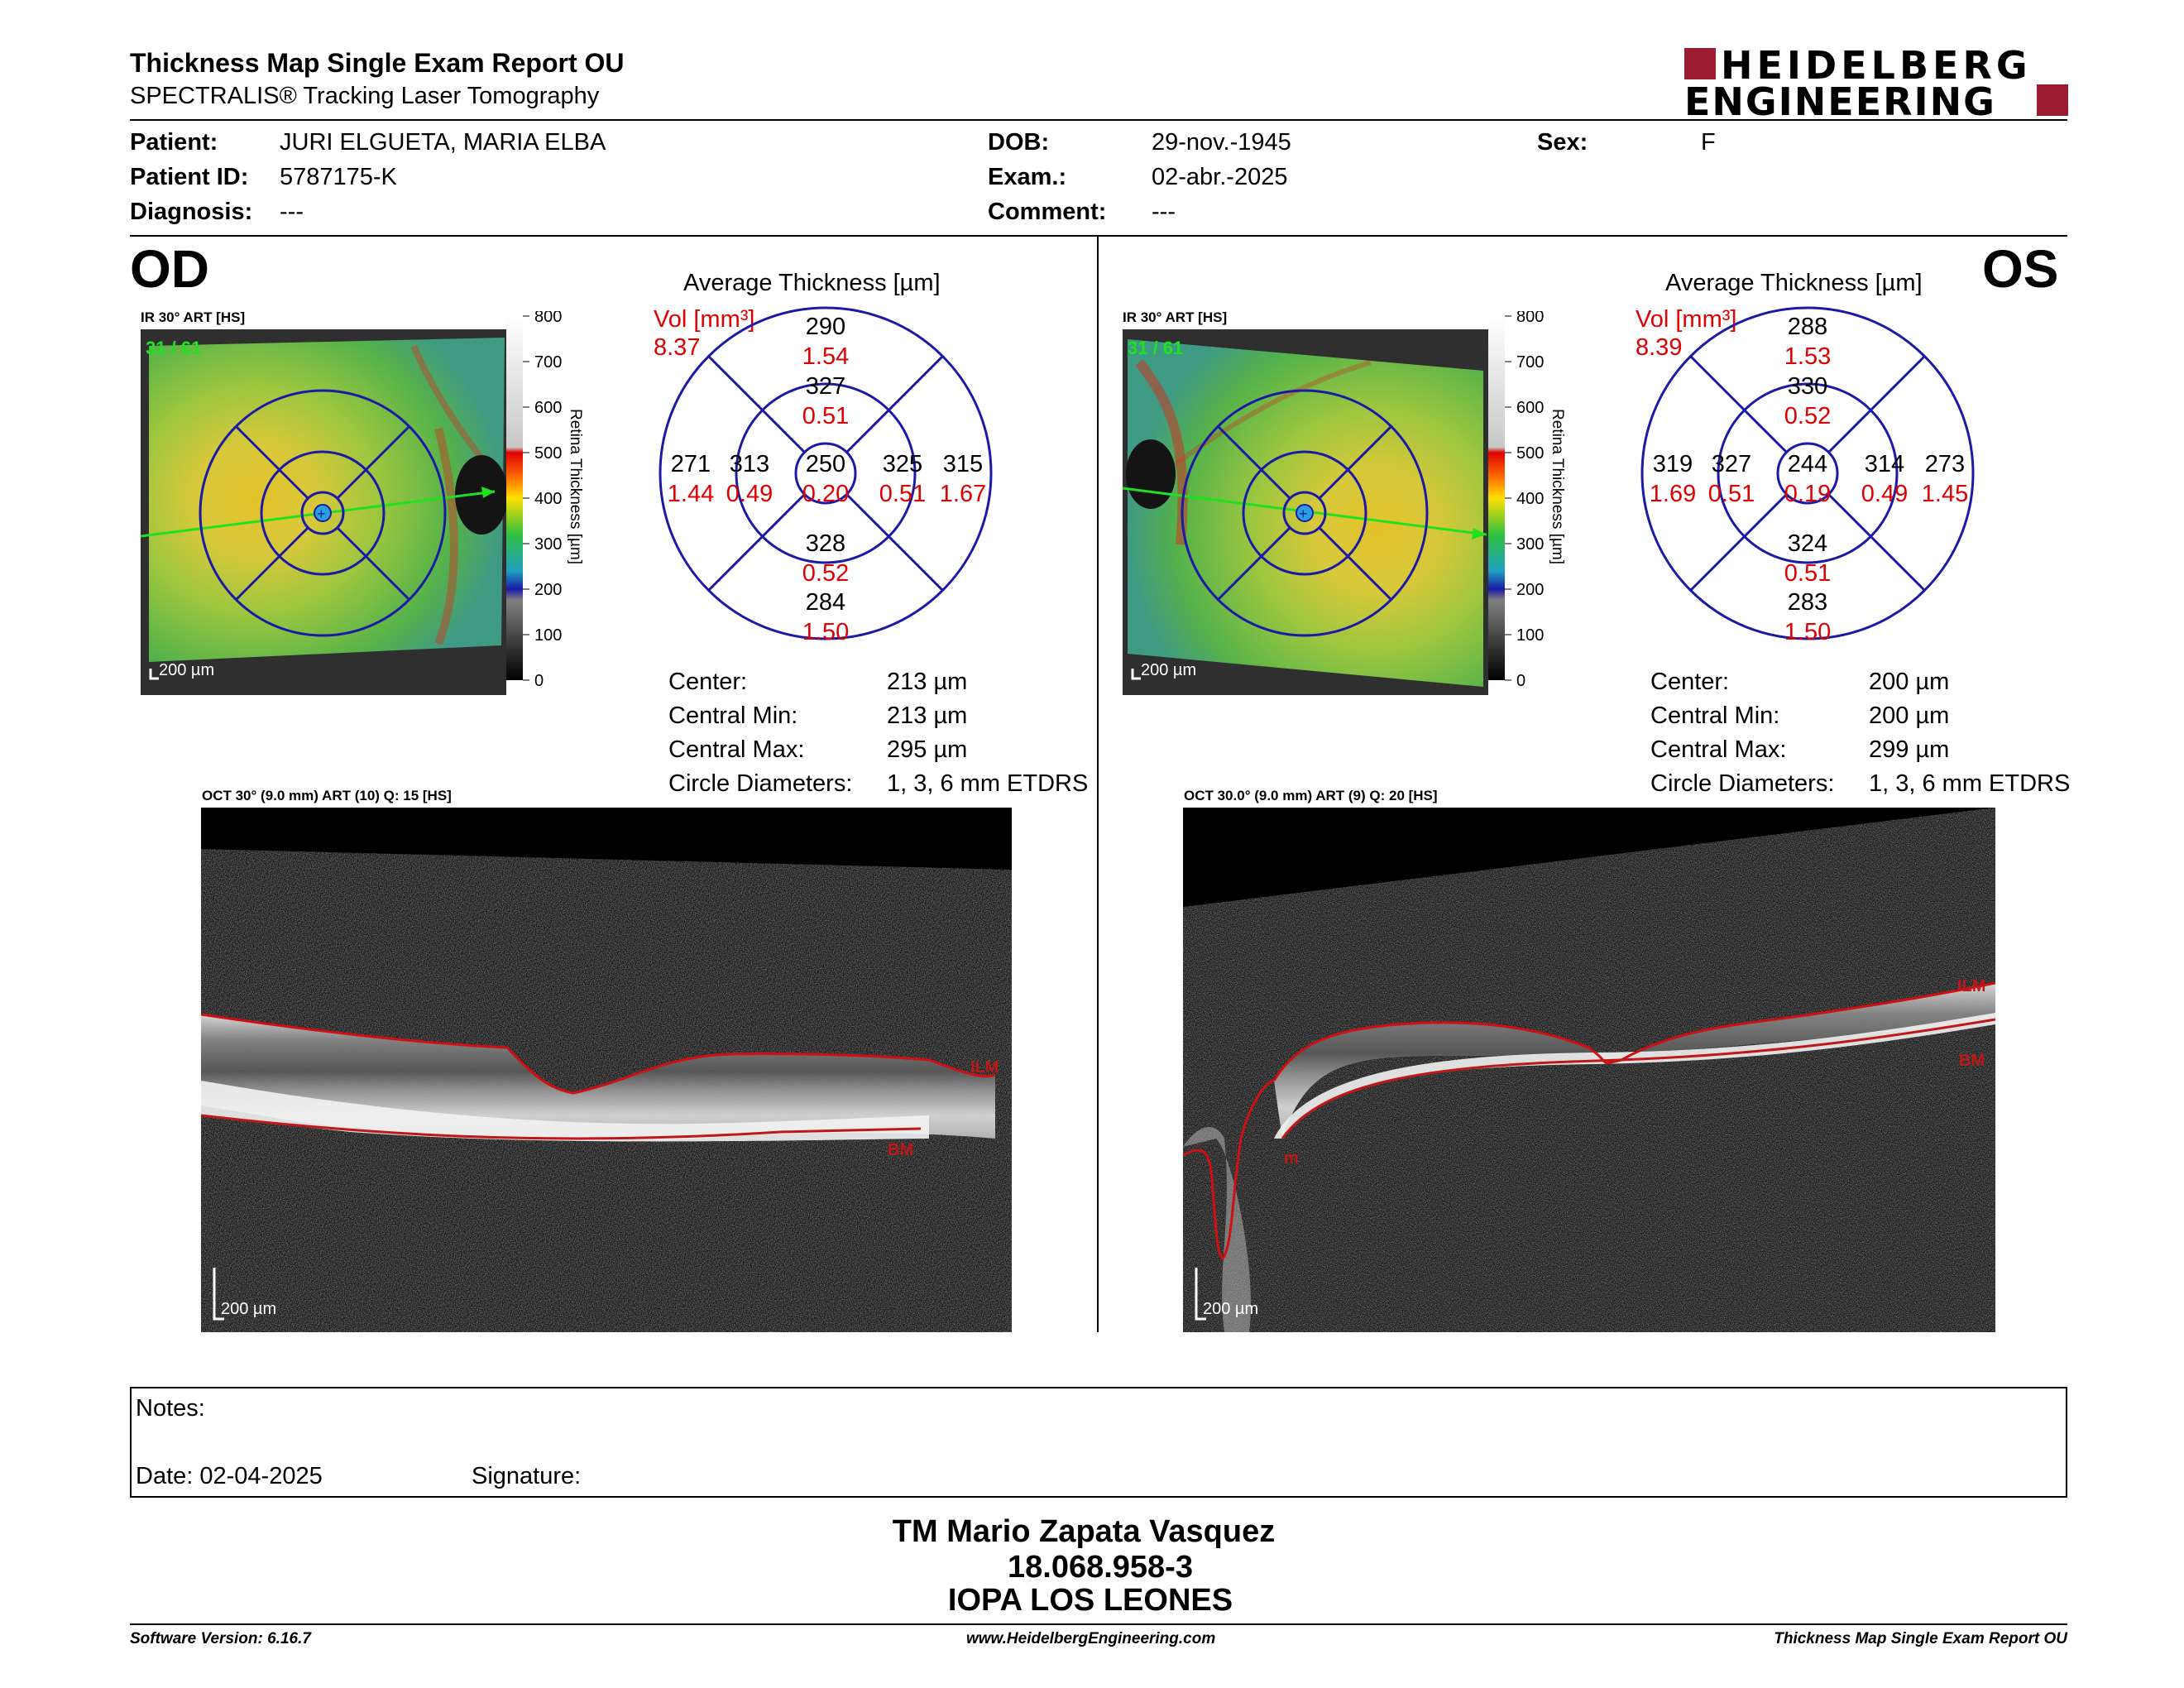  What do you see at coordinates (1221, 142) in the screenshot?
I see `dob-value: 29-nov.-1945` at bounding box center [1221, 142].